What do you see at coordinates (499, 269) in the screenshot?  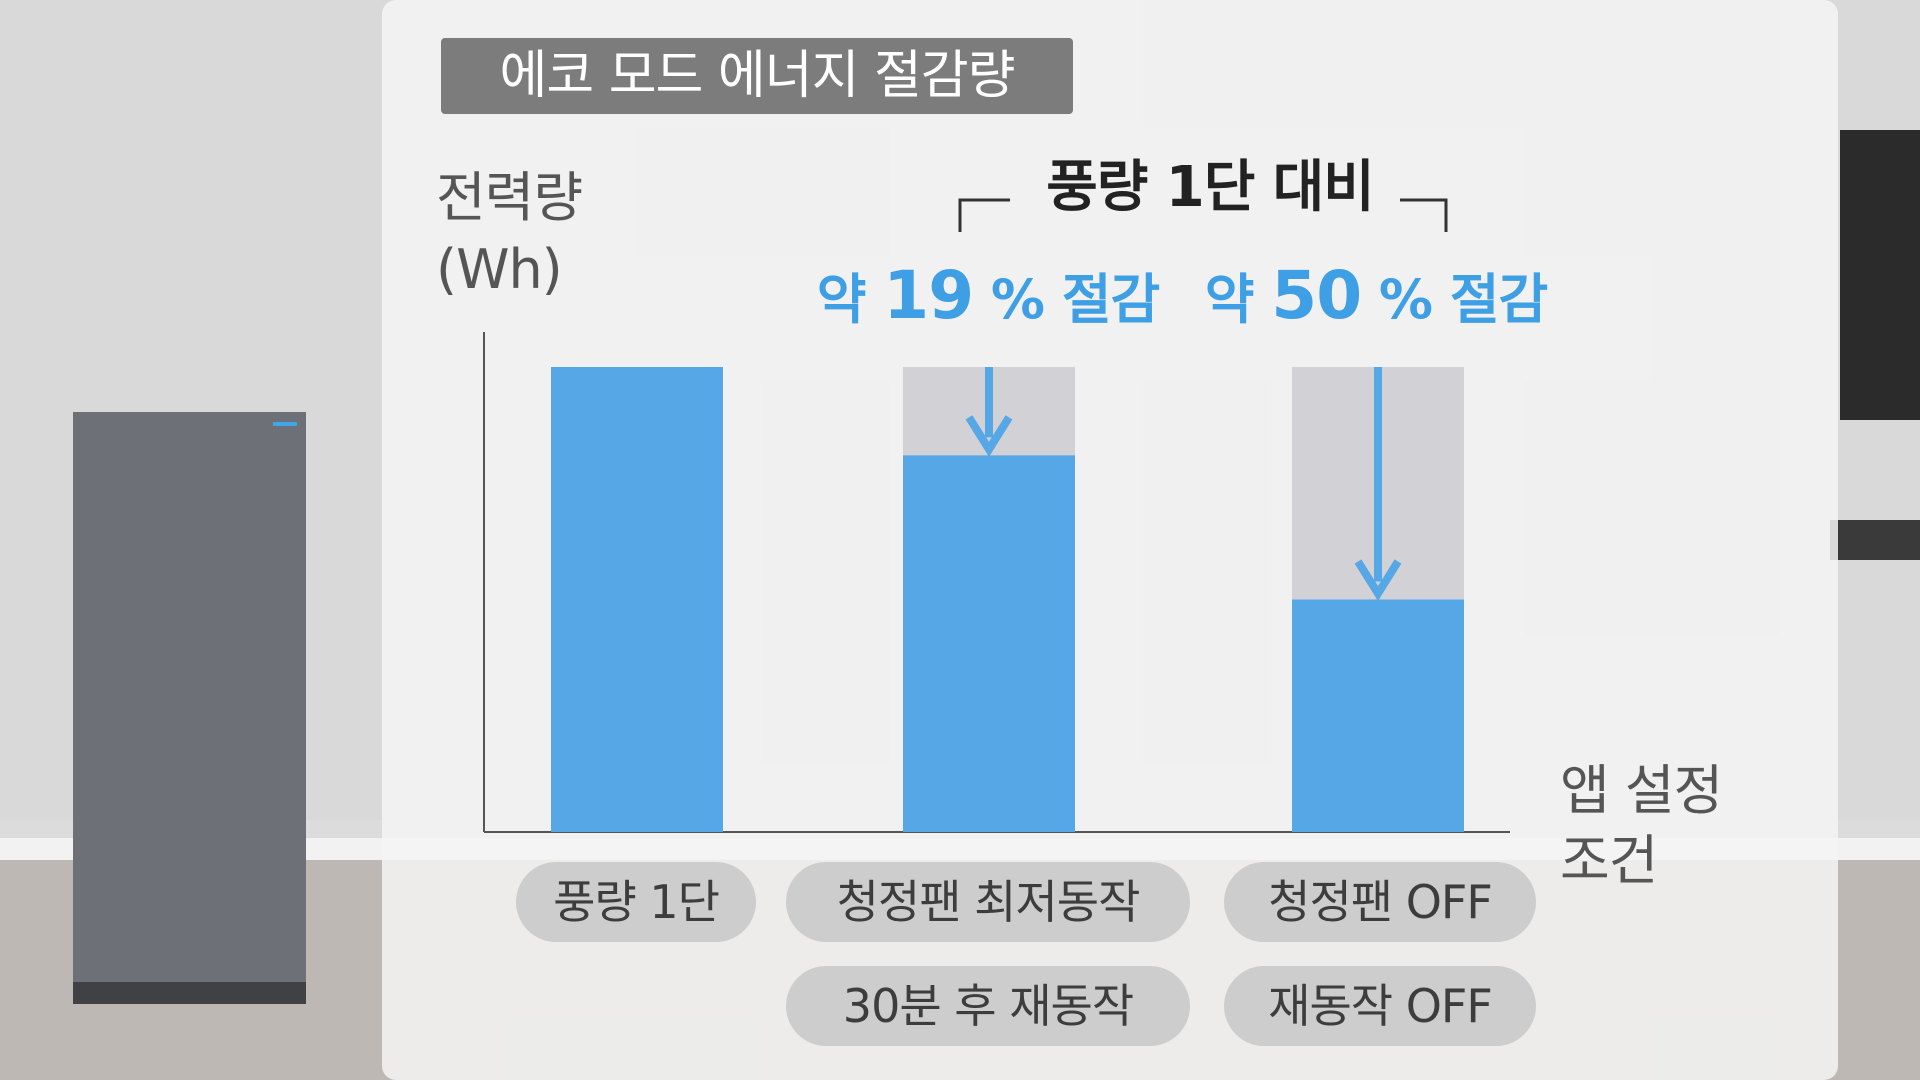 I see `y-axis-label-line2: (Wh)` at bounding box center [499, 269].